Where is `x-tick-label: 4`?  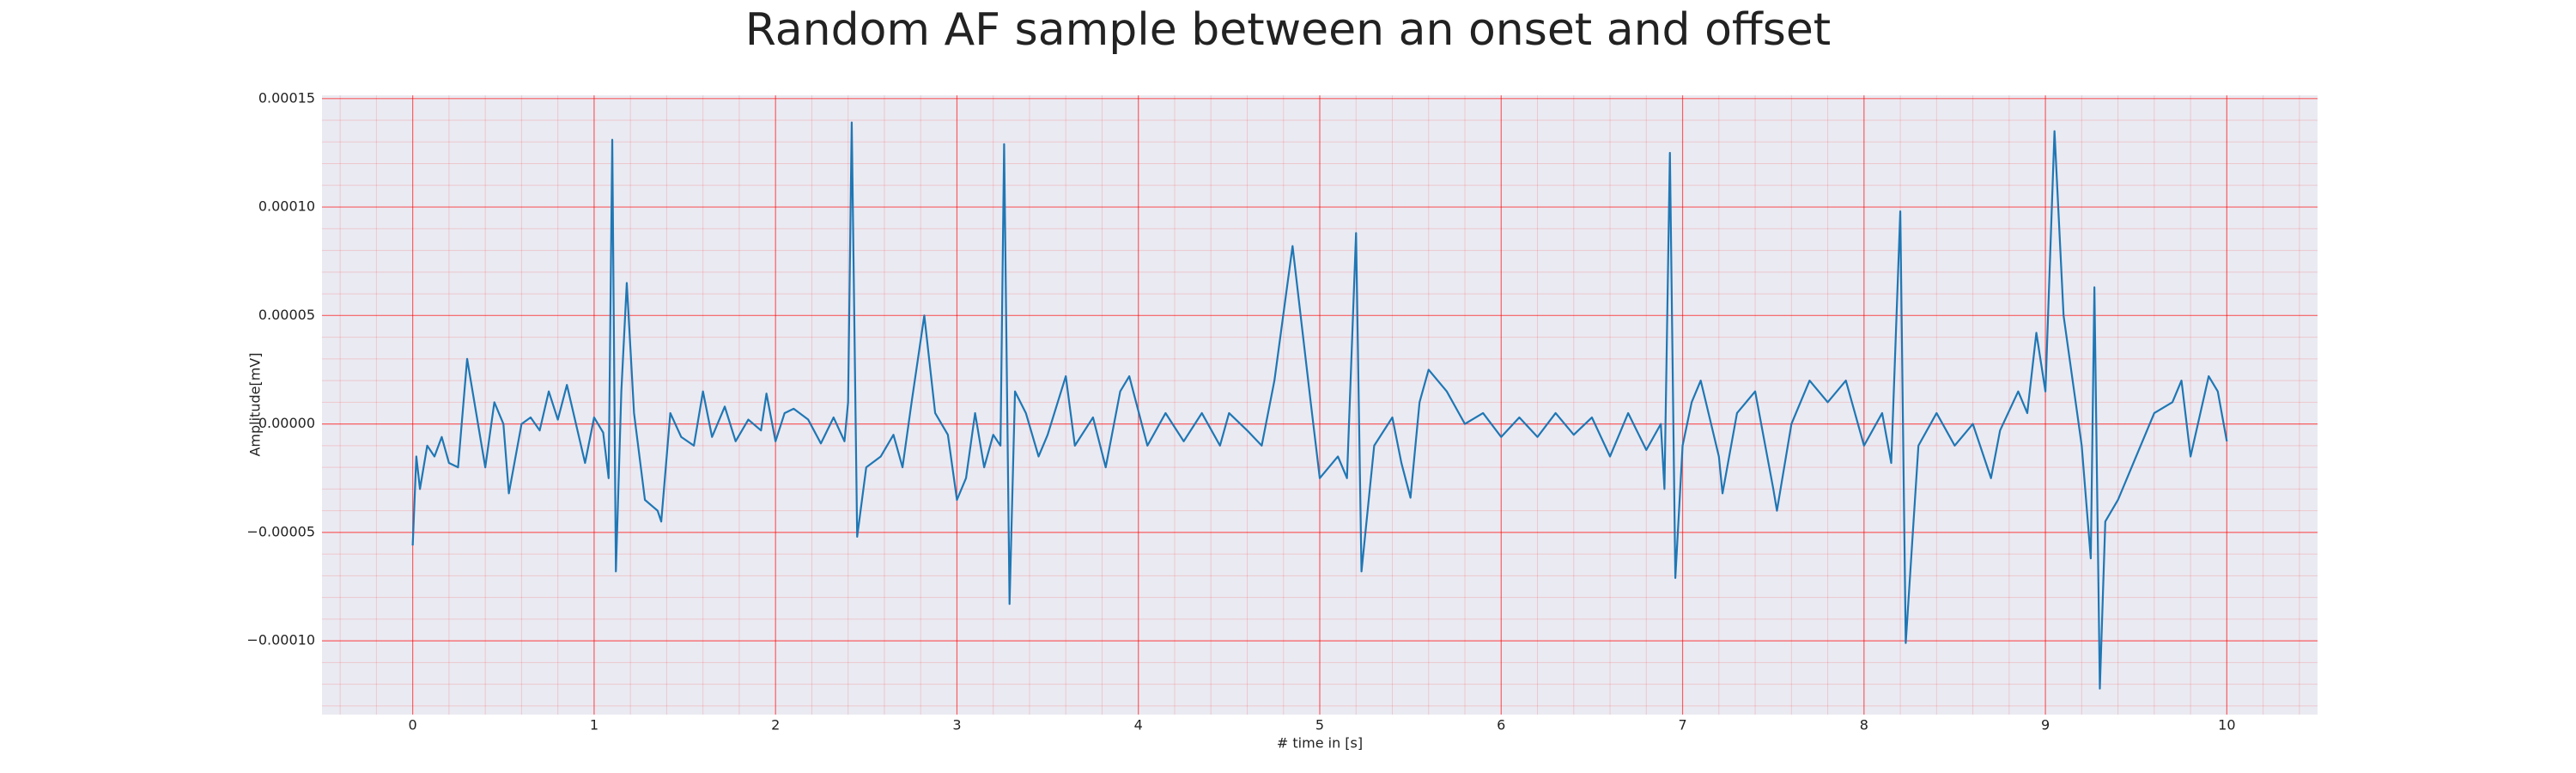
x-tick-label: 4 is located at coordinates (1138, 725).